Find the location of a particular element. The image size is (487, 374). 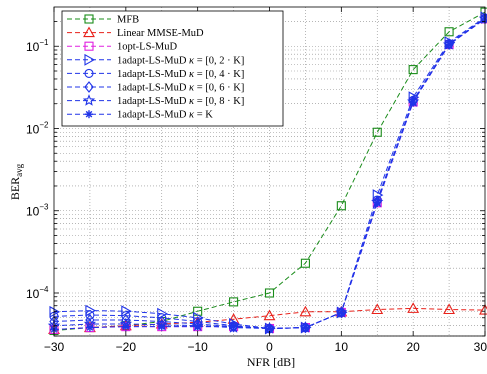

x-tick-label: 30 is located at coordinates (480, 347).